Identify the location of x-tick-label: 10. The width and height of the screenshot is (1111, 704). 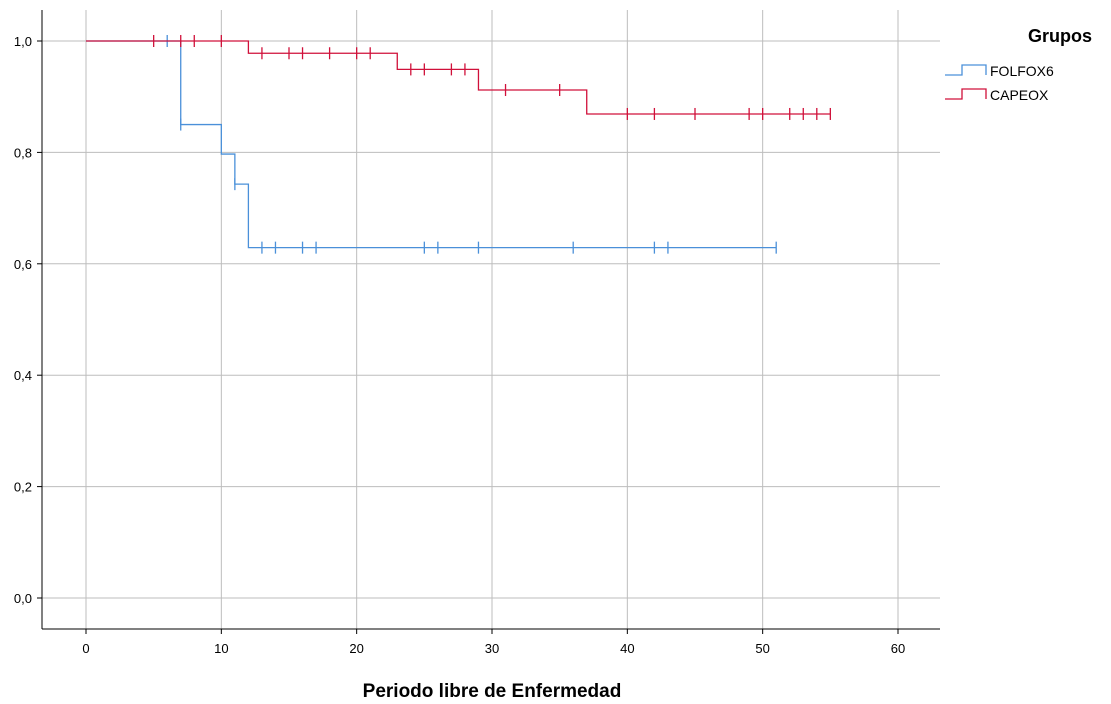
(221, 648).